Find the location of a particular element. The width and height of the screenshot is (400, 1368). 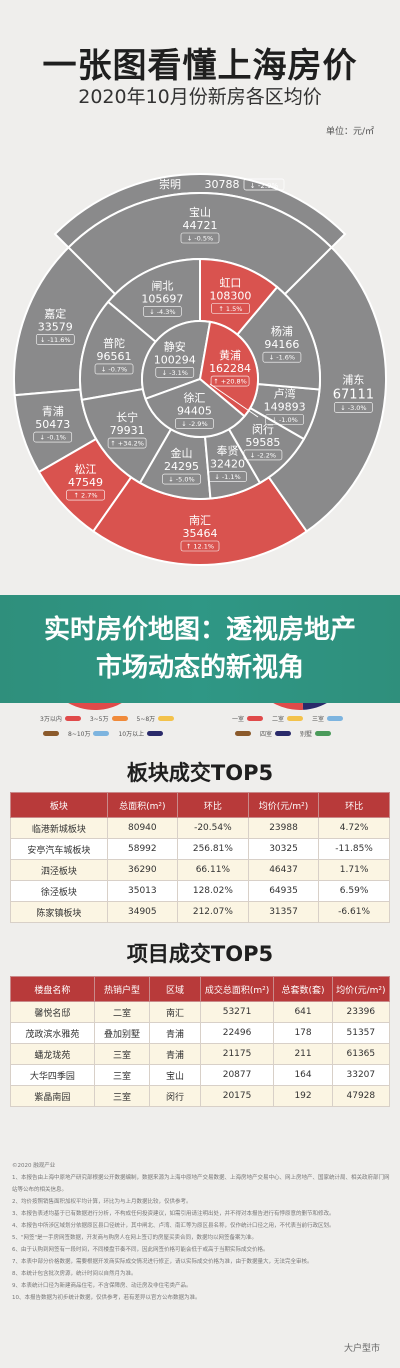

table-cell: 泗泾板块 is located at coordinates (59, 870).